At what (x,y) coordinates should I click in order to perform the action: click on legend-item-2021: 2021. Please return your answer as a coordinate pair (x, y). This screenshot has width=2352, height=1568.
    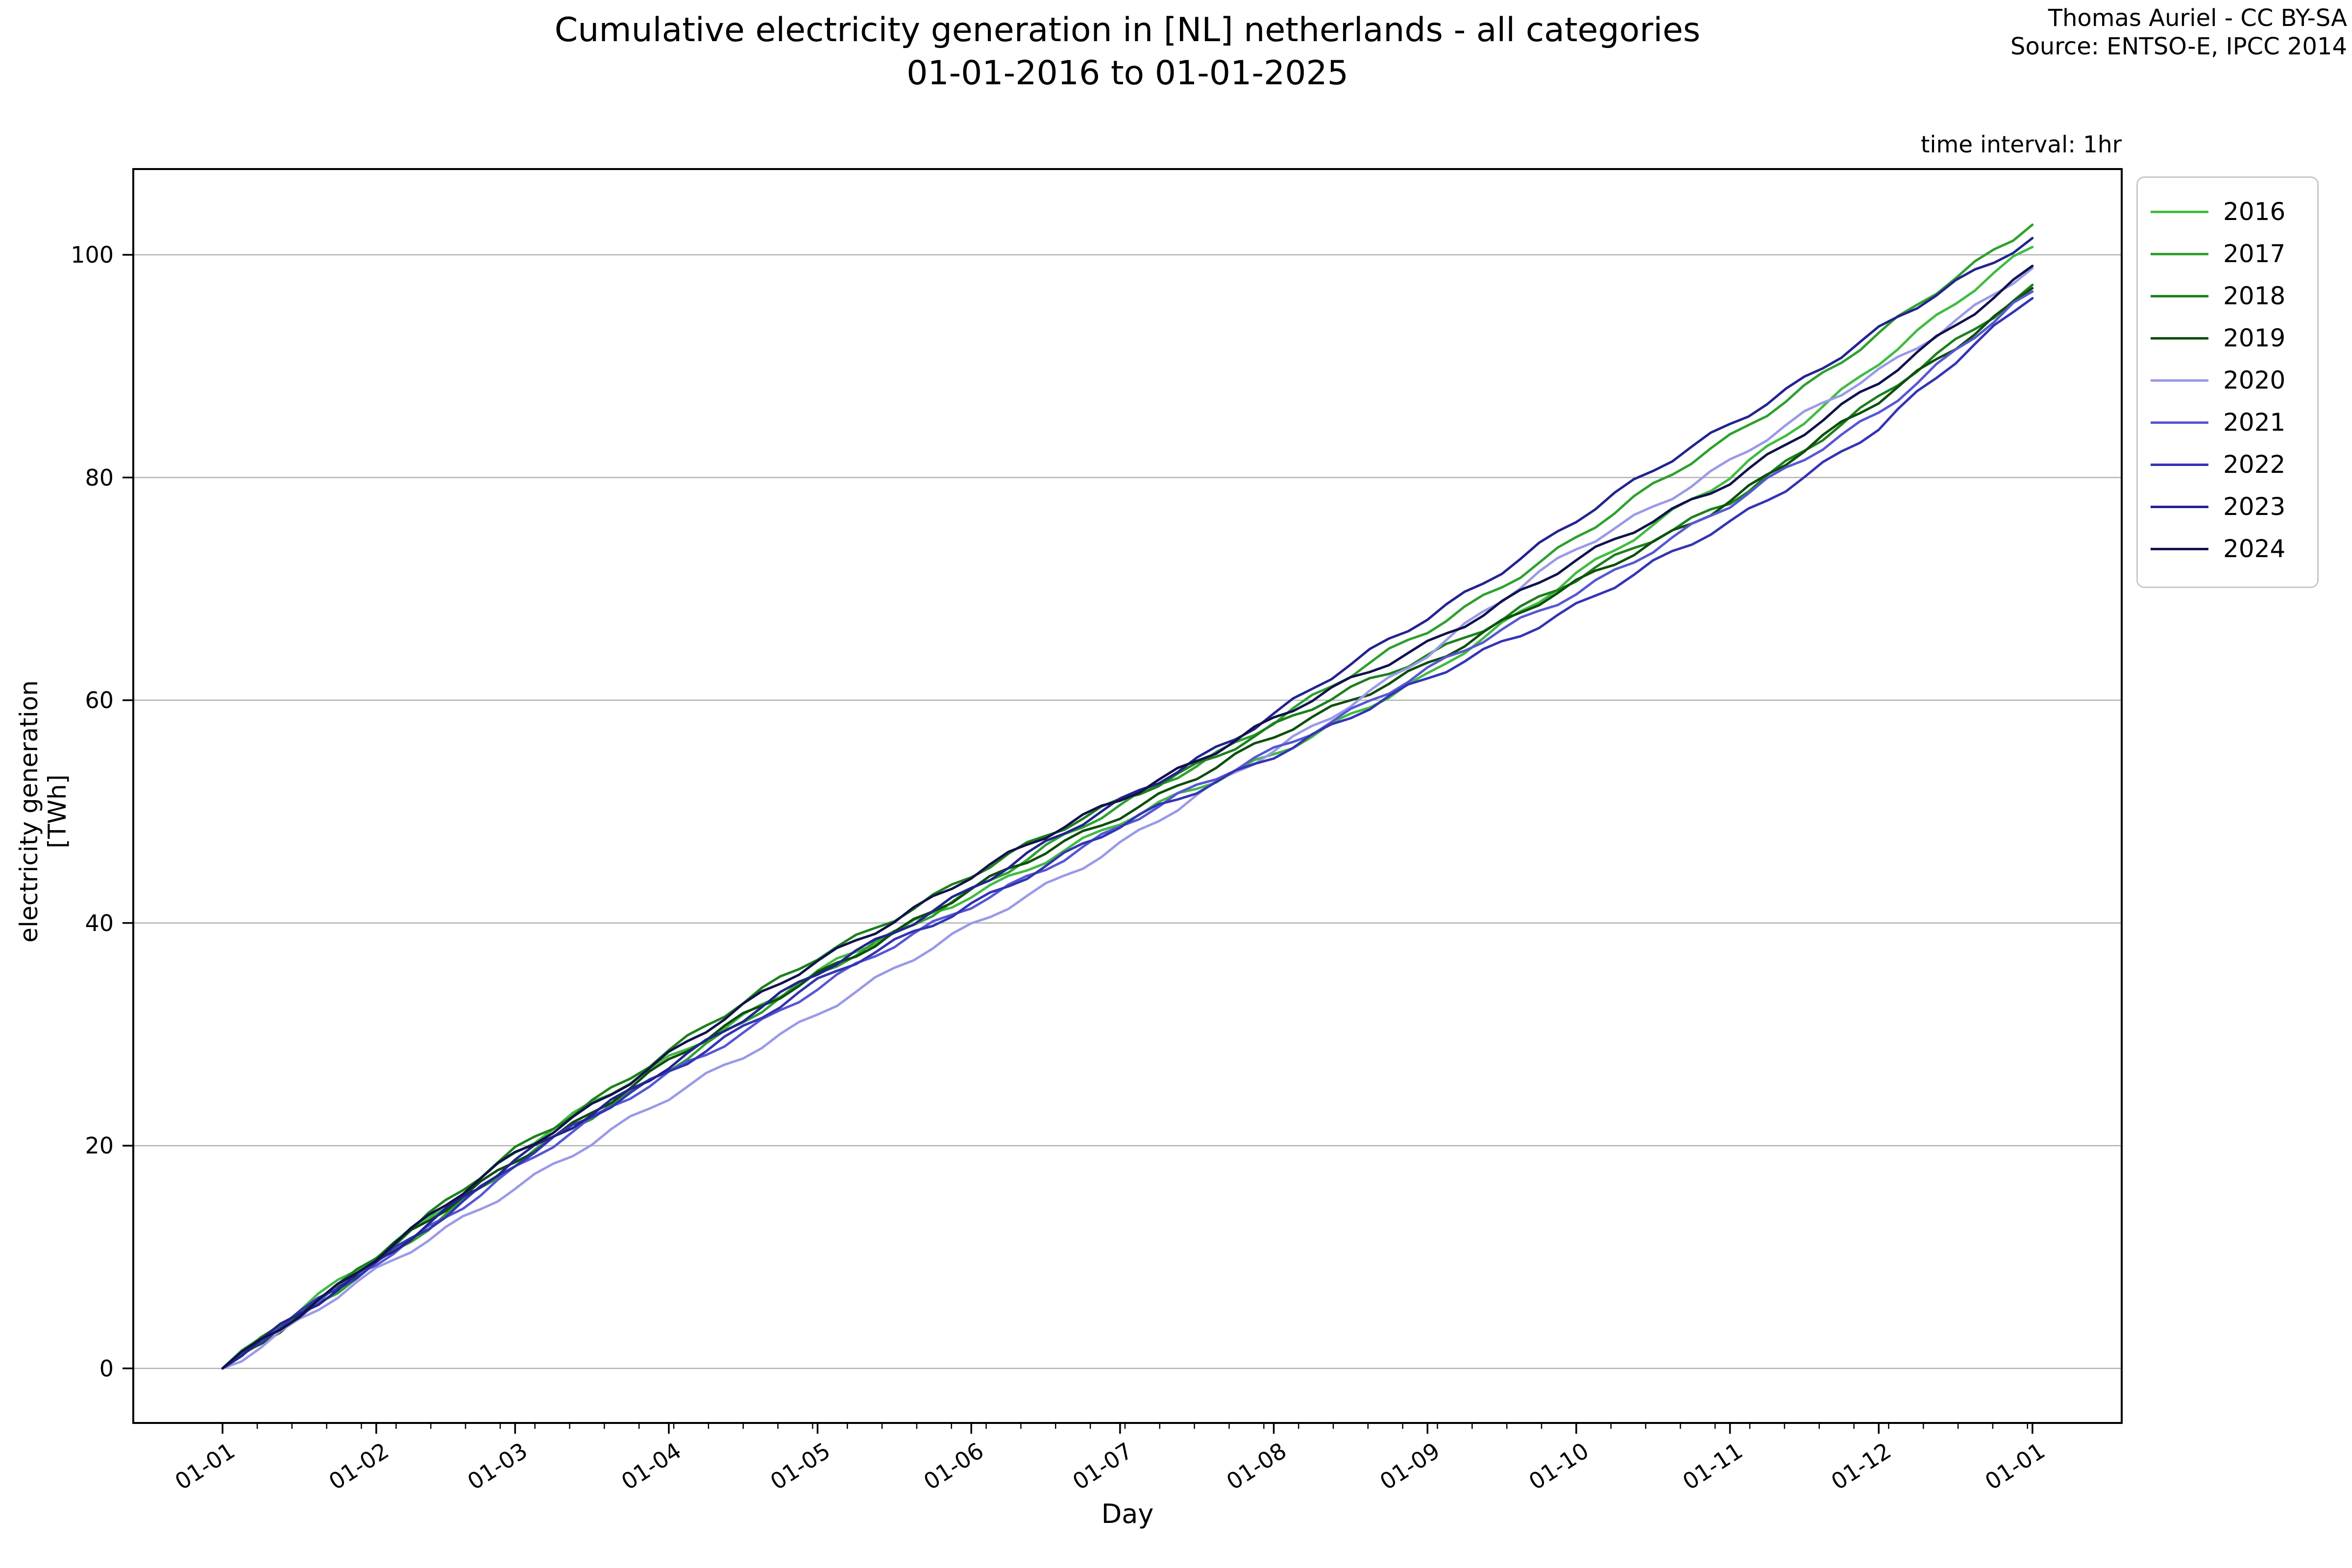
    Looking at the image, I should click on (2234, 422).